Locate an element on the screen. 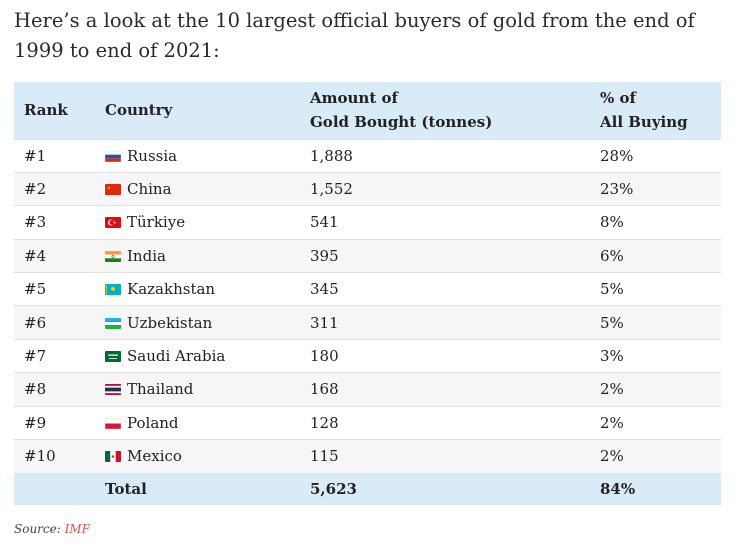 The height and width of the screenshot is (548, 740). country-cell: Russia is located at coordinates (197, 155).